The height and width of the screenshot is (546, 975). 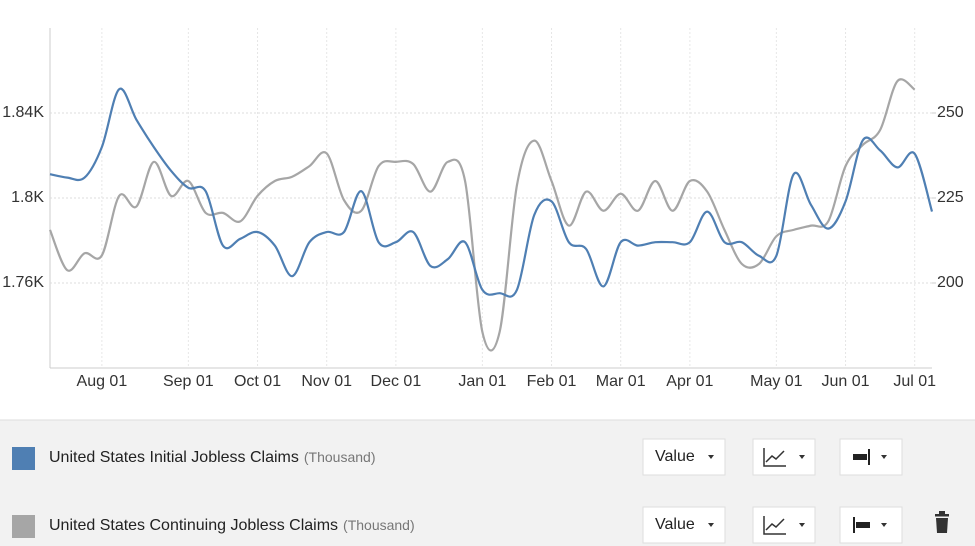 What do you see at coordinates (23, 112) in the screenshot?
I see `y-tick-label: 1.84K` at bounding box center [23, 112].